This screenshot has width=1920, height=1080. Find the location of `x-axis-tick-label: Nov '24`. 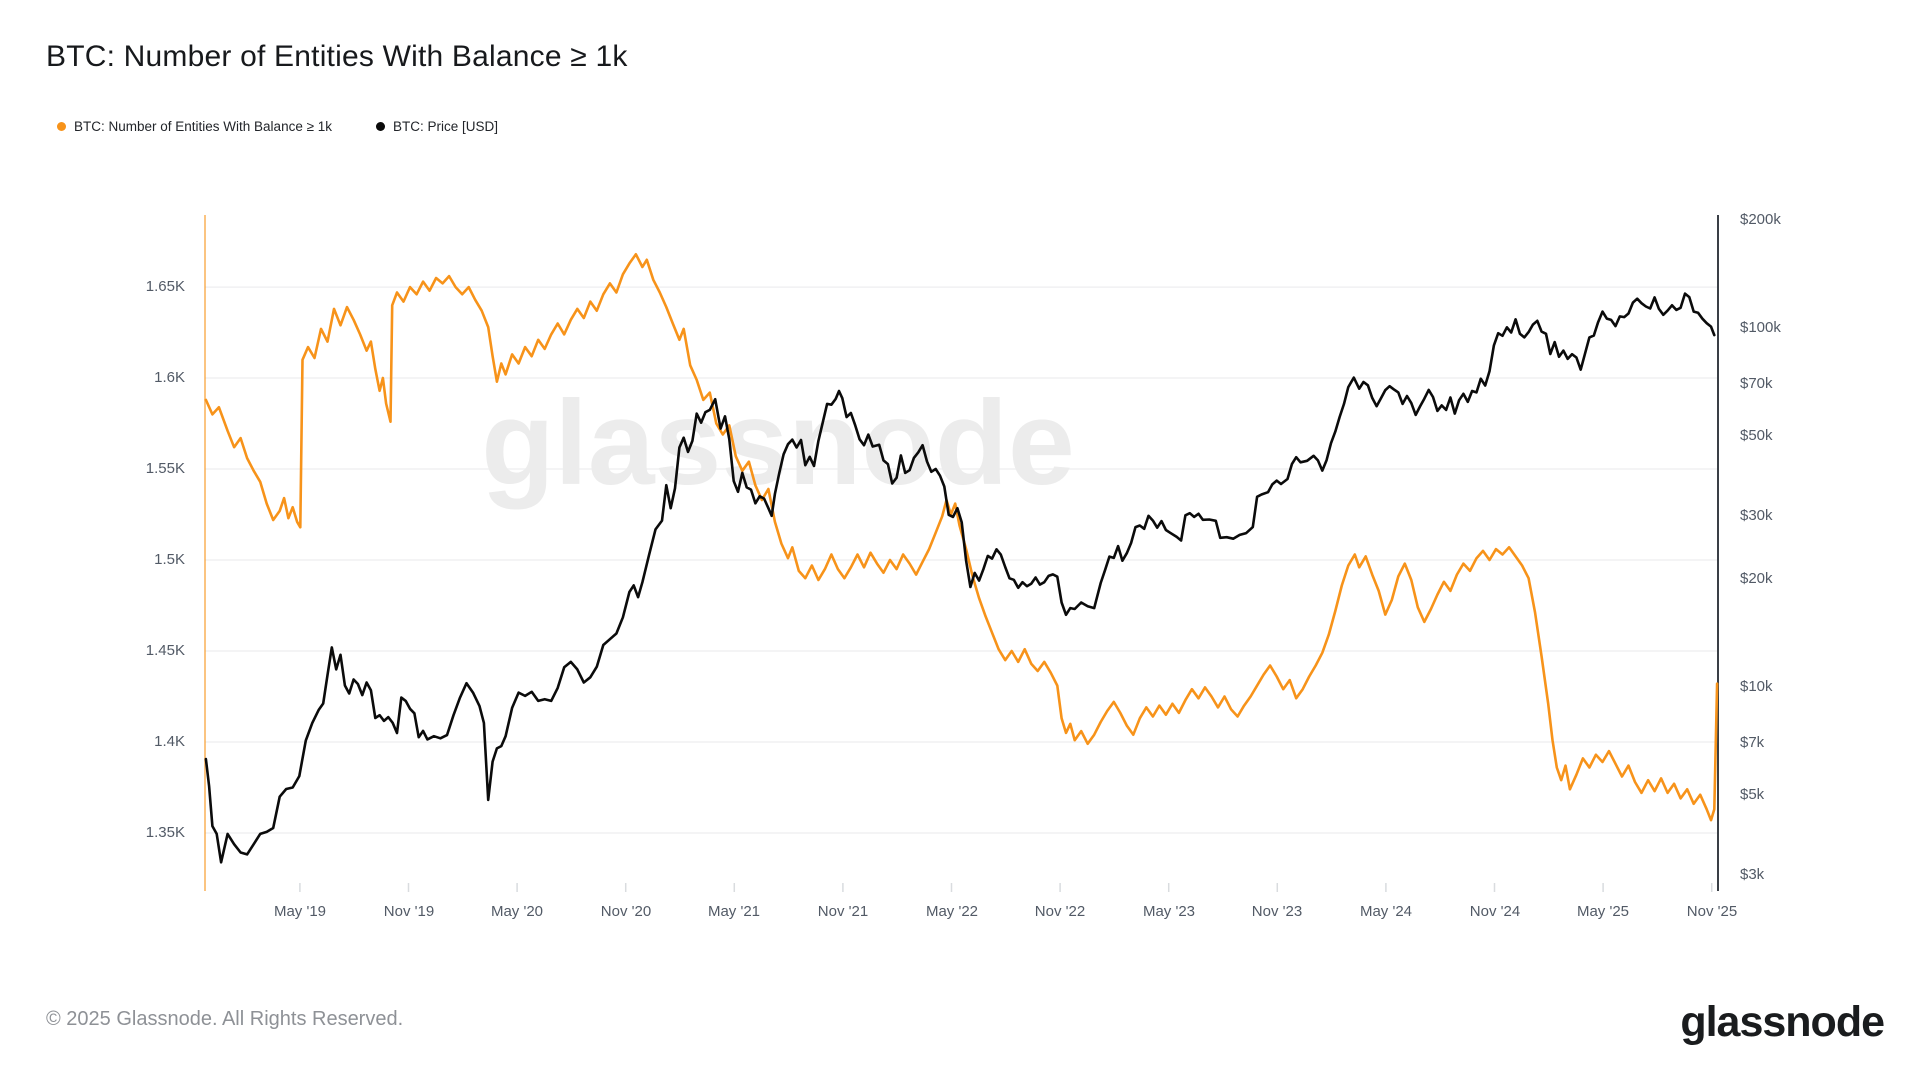

x-axis-tick-label: Nov '24 is located at coordinates (1495, 911).